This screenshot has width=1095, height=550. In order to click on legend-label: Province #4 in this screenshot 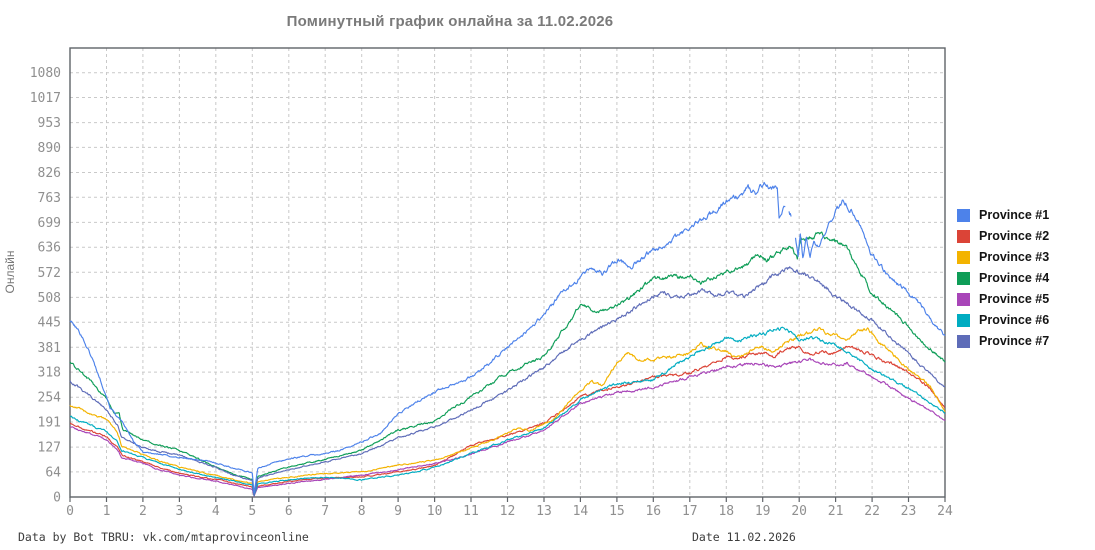, I will do `click(1014, 278)`.